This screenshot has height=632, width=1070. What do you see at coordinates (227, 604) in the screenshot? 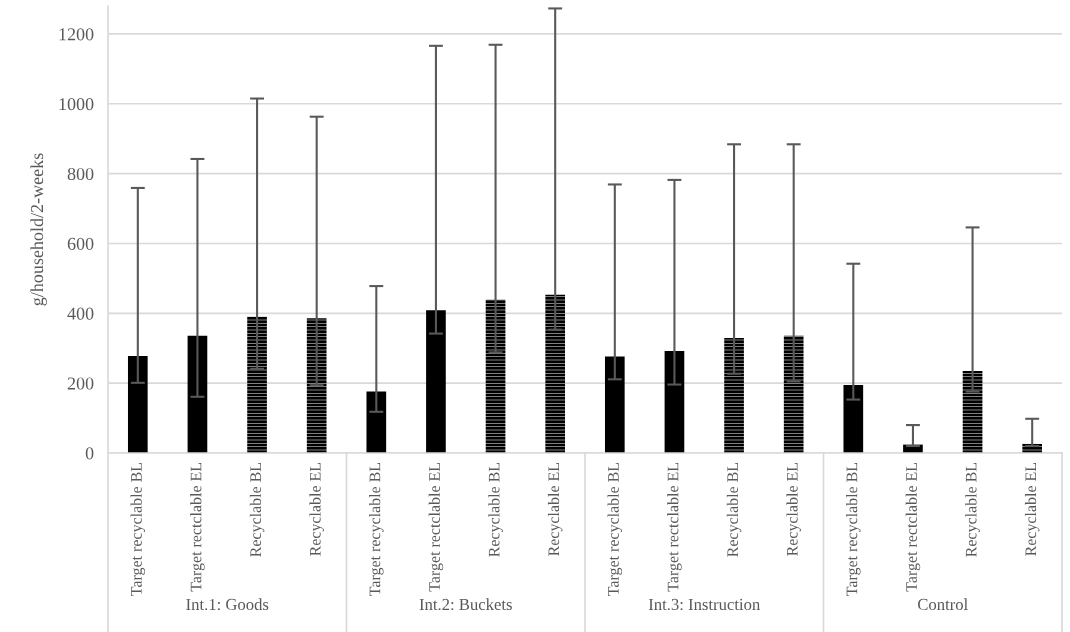
I see `text: Int.1: Goods` at bounding box center [227, 604].